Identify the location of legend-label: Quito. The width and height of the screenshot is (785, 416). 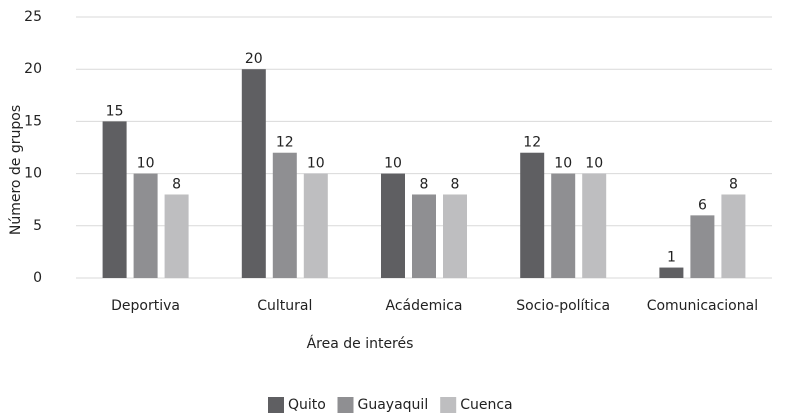
(307, 405).